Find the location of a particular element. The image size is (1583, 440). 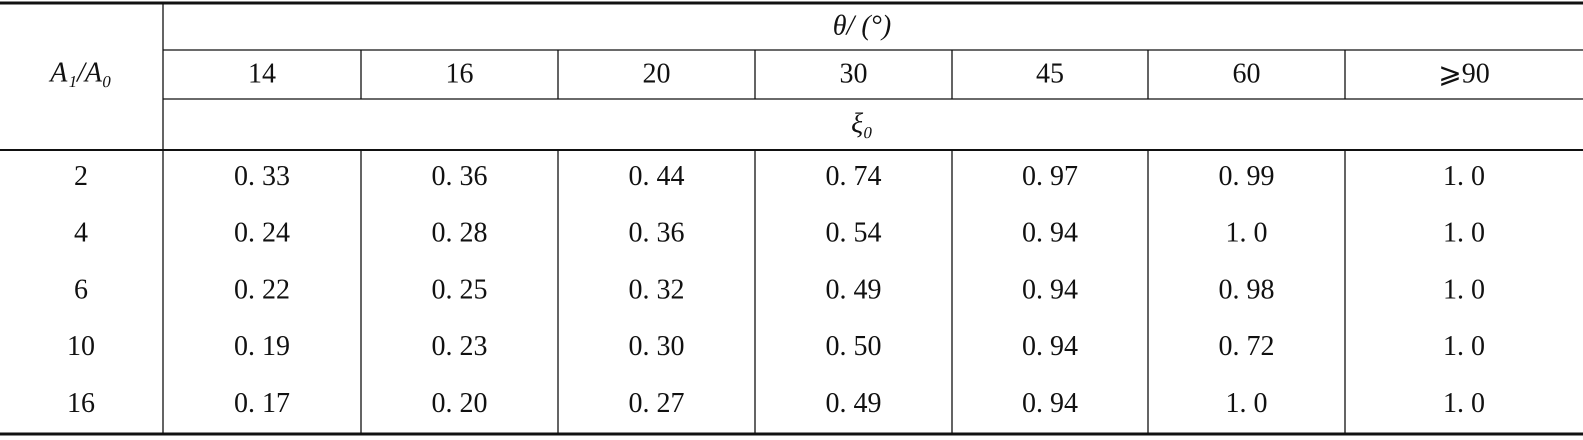

cell-value: 0. 19 is located at coordinates (262, 346).